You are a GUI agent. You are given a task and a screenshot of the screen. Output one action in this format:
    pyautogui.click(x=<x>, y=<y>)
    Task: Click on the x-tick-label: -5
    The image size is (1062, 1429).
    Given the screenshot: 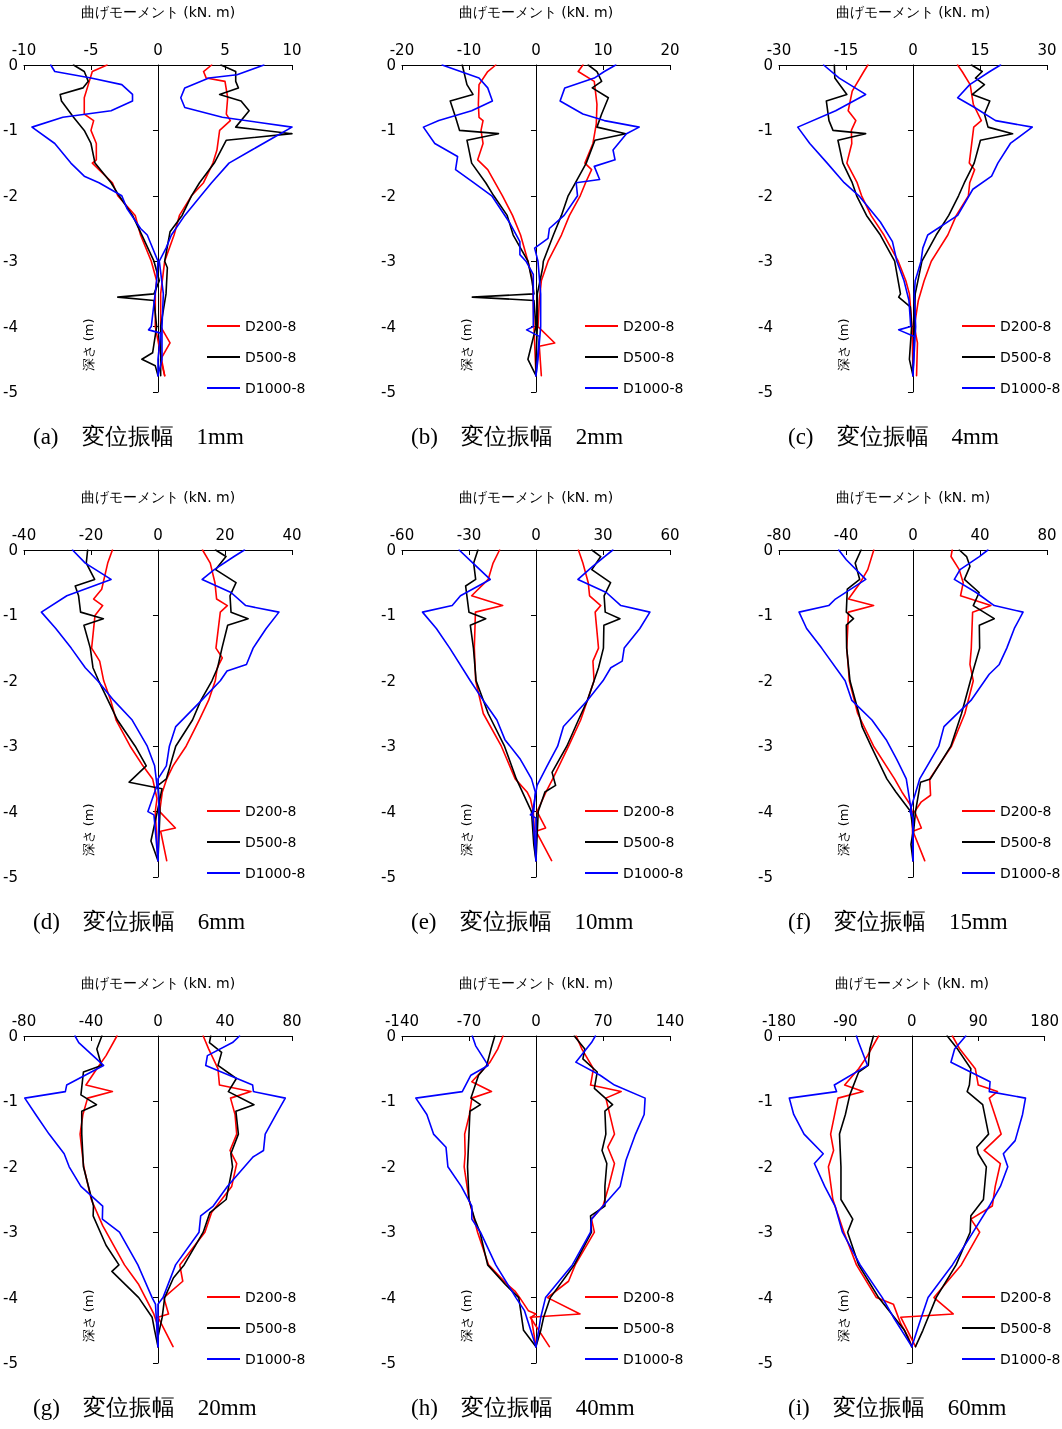 What is the action you would take?
    pyautogui.click(x=91, y=49)
    